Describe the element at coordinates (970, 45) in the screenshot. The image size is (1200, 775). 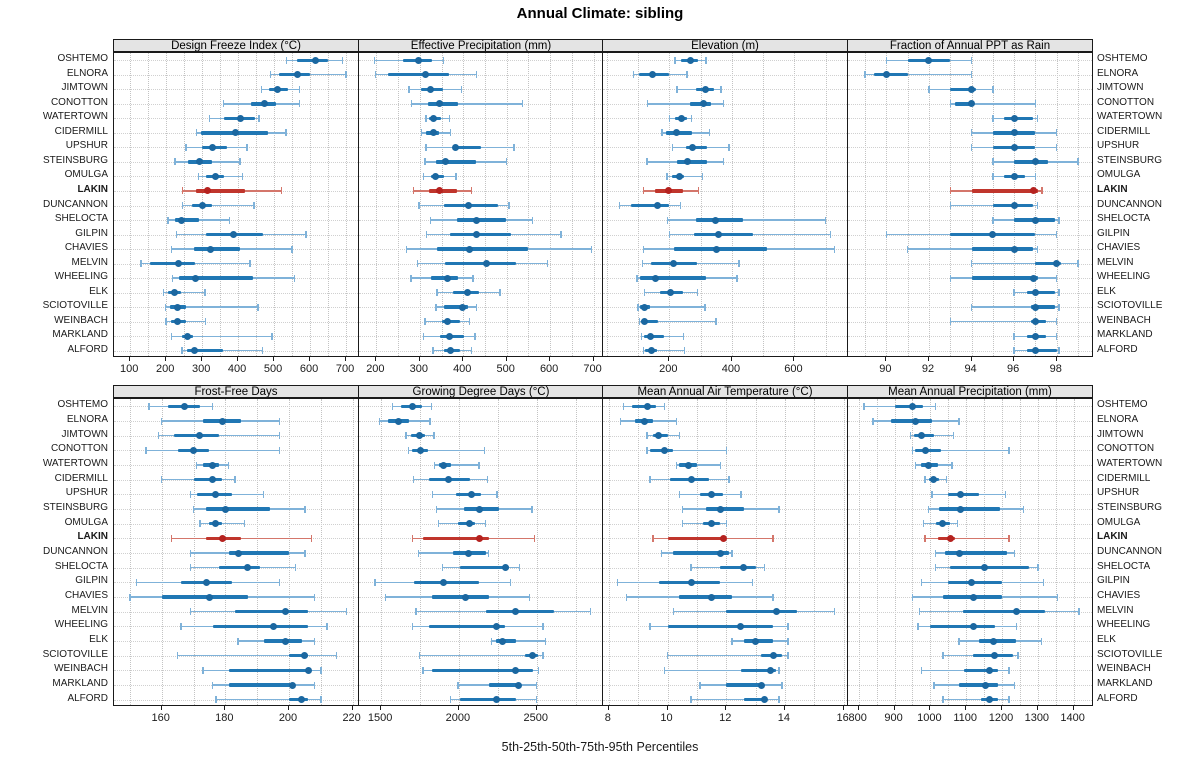
I see `panel-strip: Fraction of Annual PPT as Rain` at that location.